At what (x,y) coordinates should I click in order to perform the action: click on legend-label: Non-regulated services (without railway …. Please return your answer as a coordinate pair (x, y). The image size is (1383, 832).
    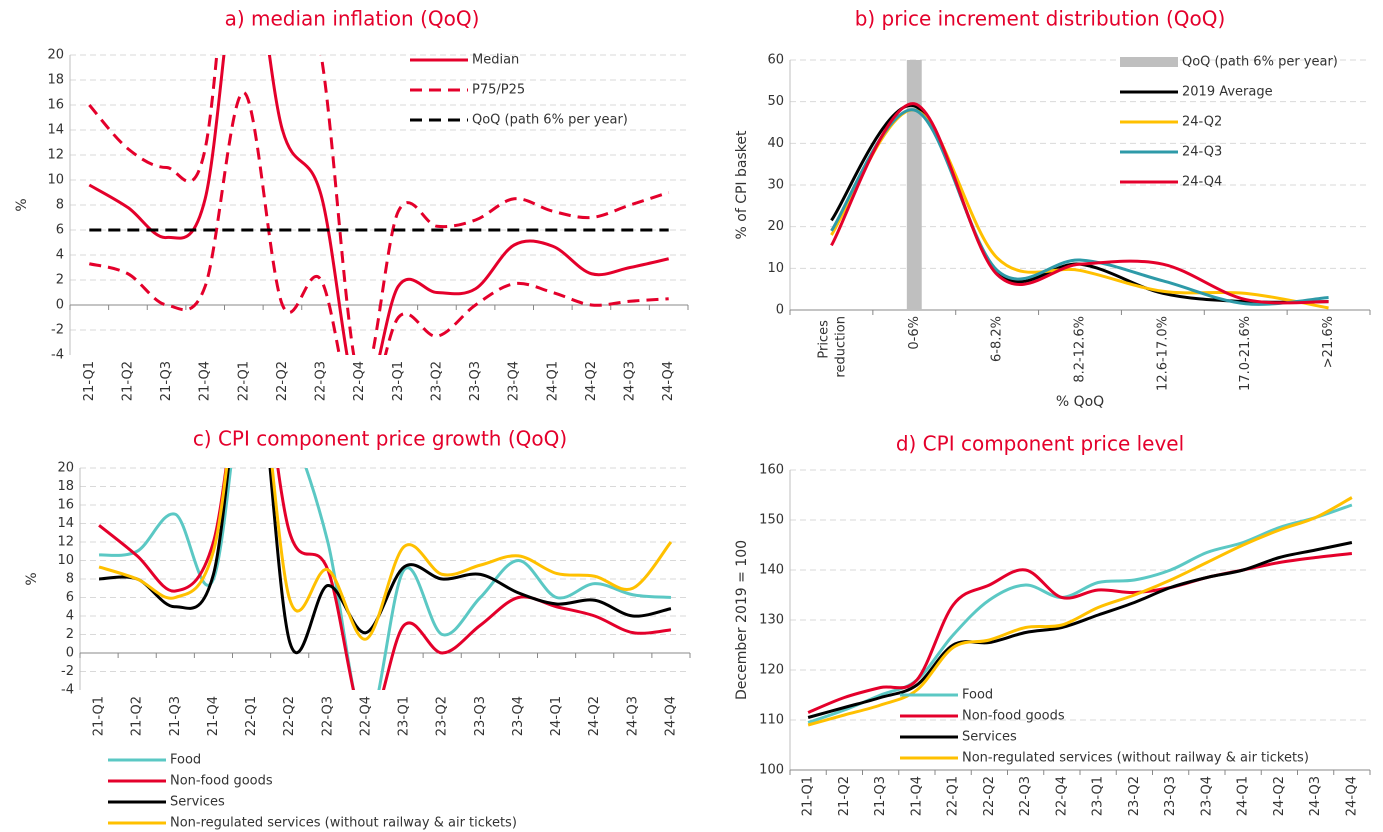
    Looking at the image, I should click on (343, 823).